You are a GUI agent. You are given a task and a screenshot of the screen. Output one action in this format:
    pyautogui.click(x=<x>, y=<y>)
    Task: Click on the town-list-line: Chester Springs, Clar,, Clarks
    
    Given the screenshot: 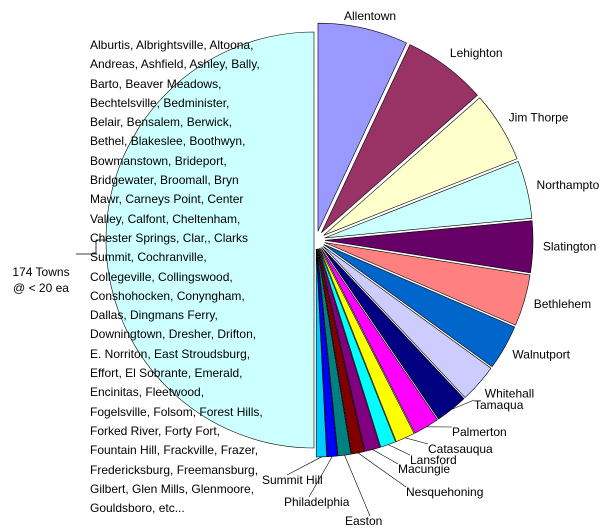 What is the action you would take?
    pyautogui.click(x=169, y=237)
    